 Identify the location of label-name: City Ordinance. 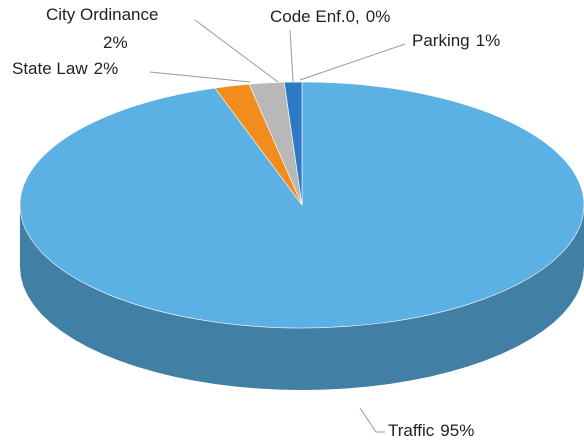
(102, 14).